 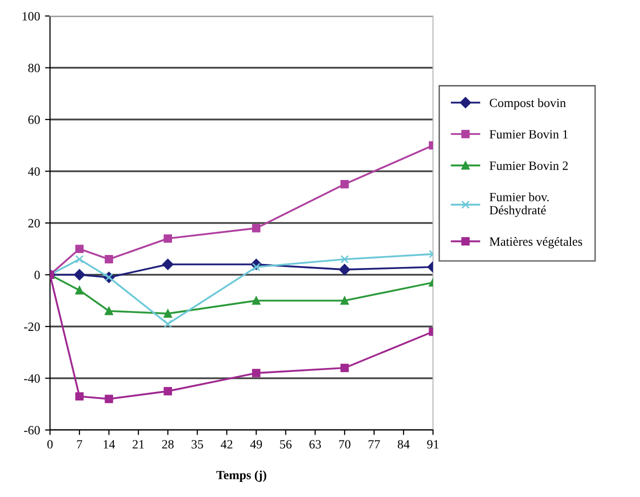 I want to click on y-tick-label: 60, so click(x=34, y=120).